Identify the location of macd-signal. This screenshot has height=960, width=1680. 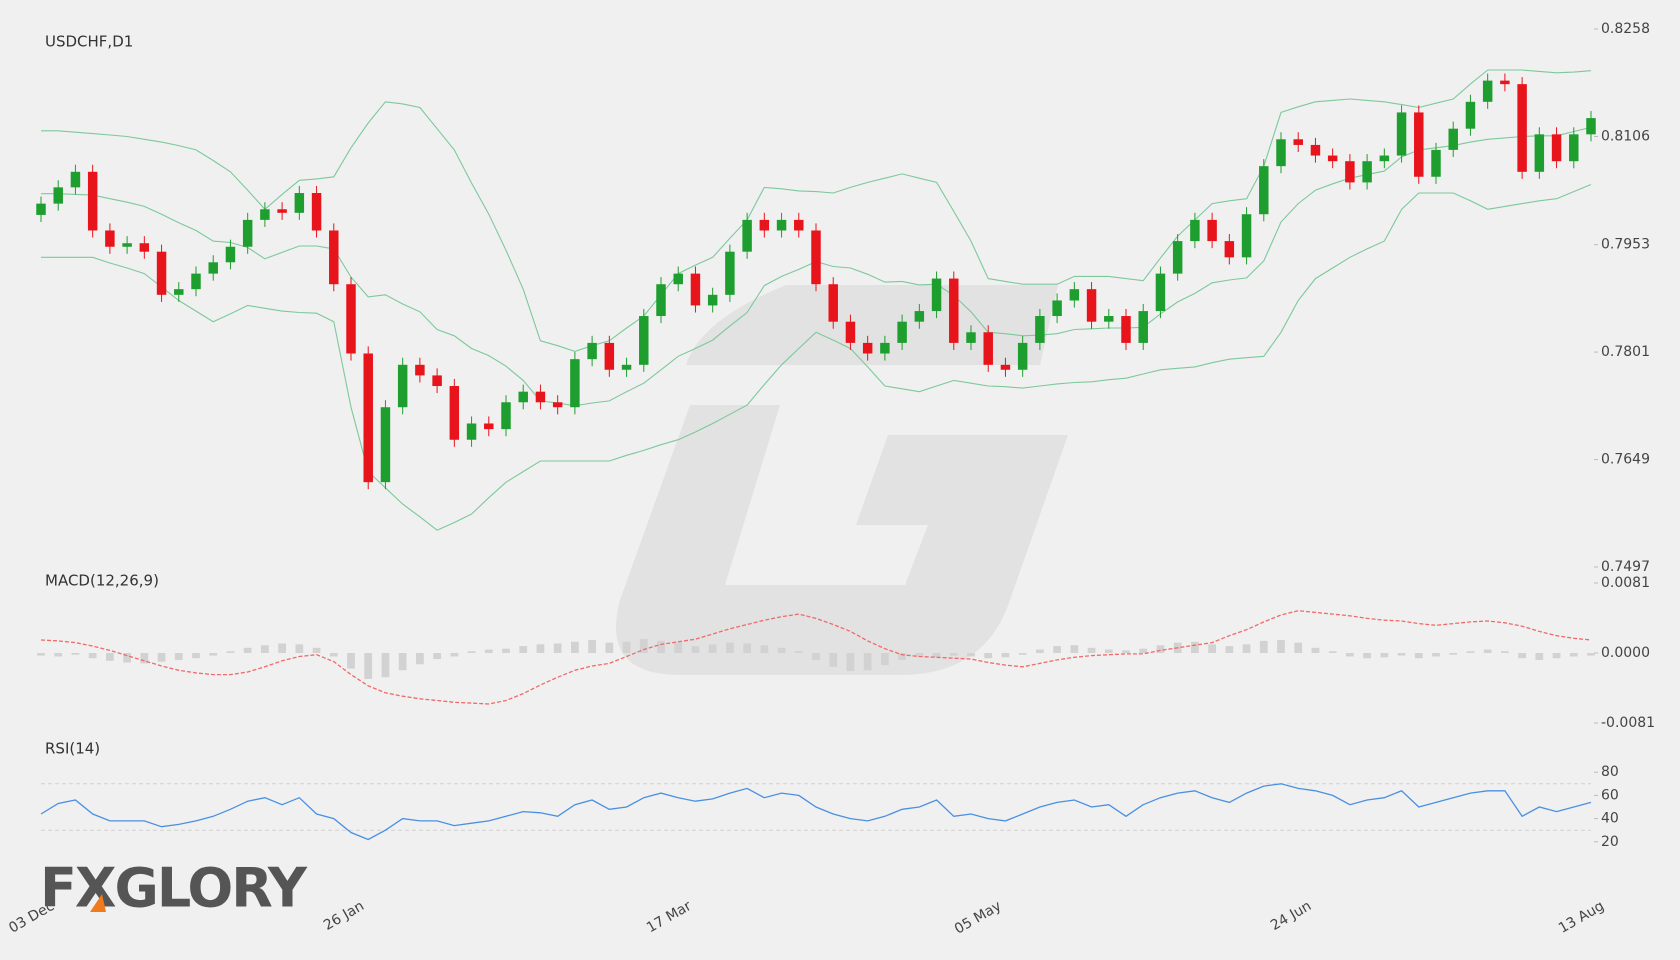
(816, 657).